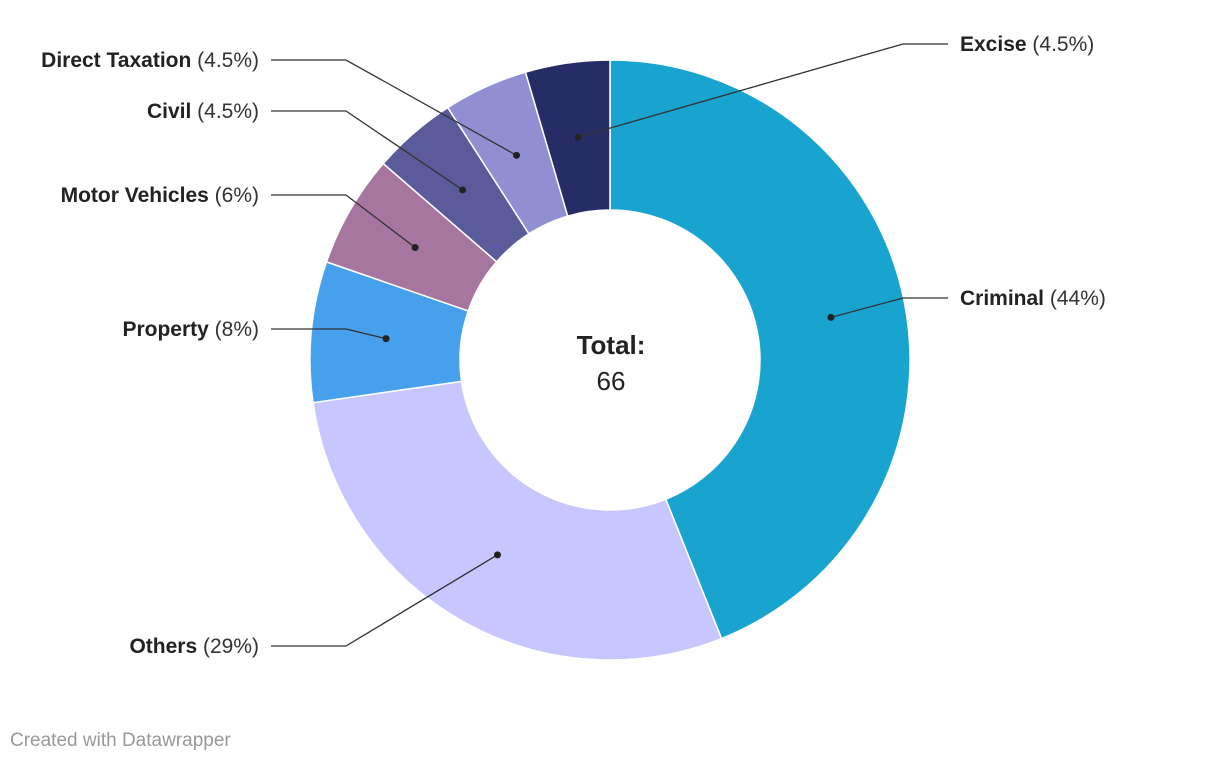 This screenshot has width=1220, height=766. I want to click on slice-label-name: Criminal, so click(1002, 298).